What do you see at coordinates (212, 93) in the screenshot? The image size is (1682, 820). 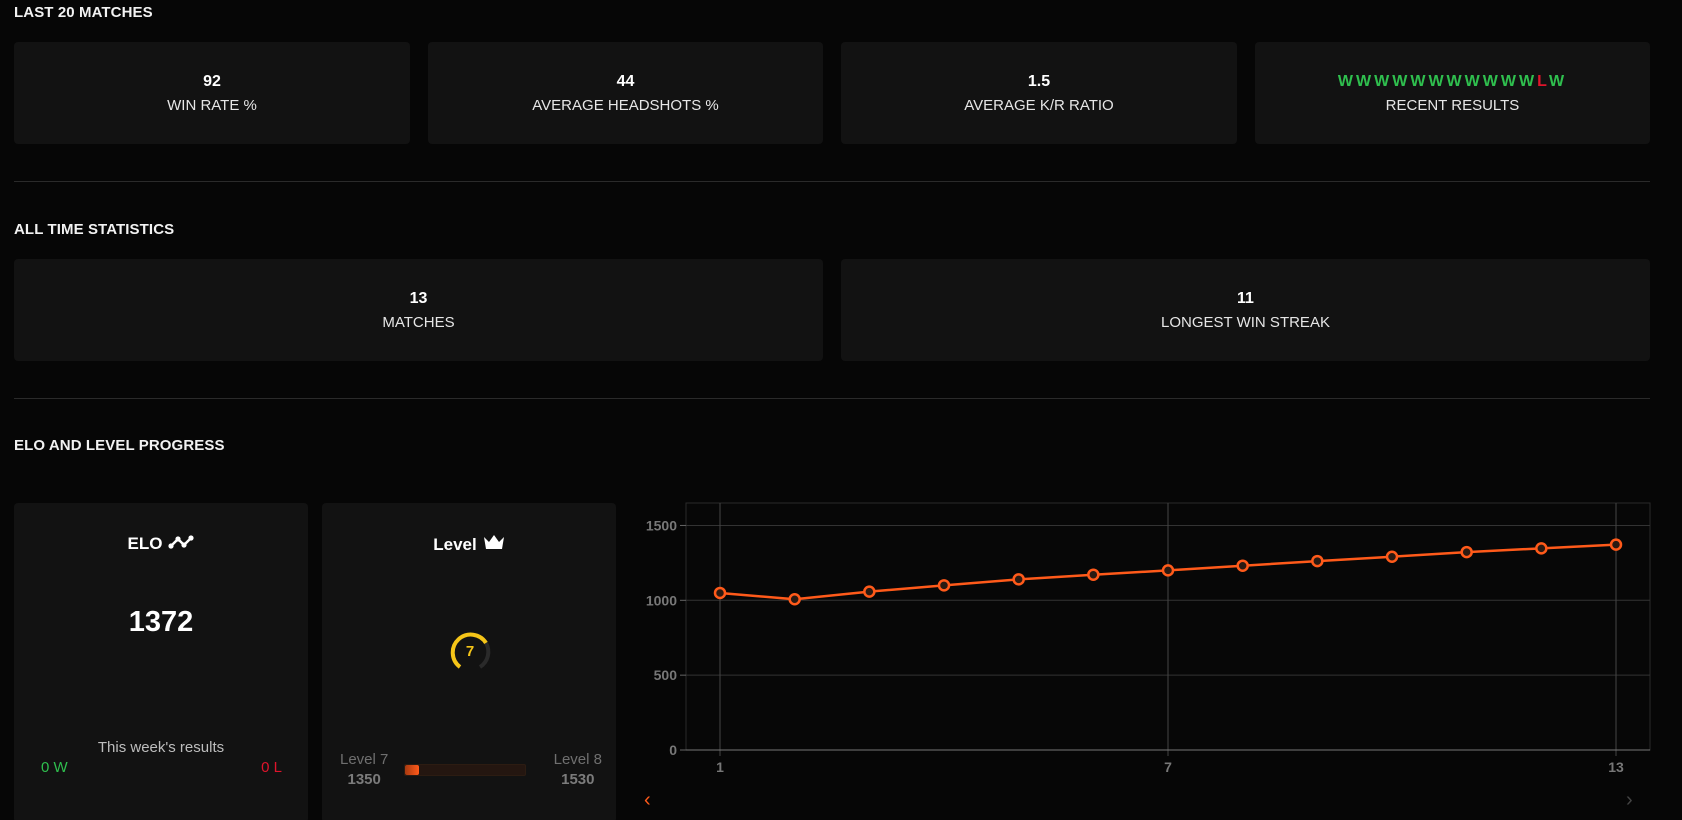 I see `stat-card-win-rate: 92 WIN RATE %` at bounding box center [212, 93].